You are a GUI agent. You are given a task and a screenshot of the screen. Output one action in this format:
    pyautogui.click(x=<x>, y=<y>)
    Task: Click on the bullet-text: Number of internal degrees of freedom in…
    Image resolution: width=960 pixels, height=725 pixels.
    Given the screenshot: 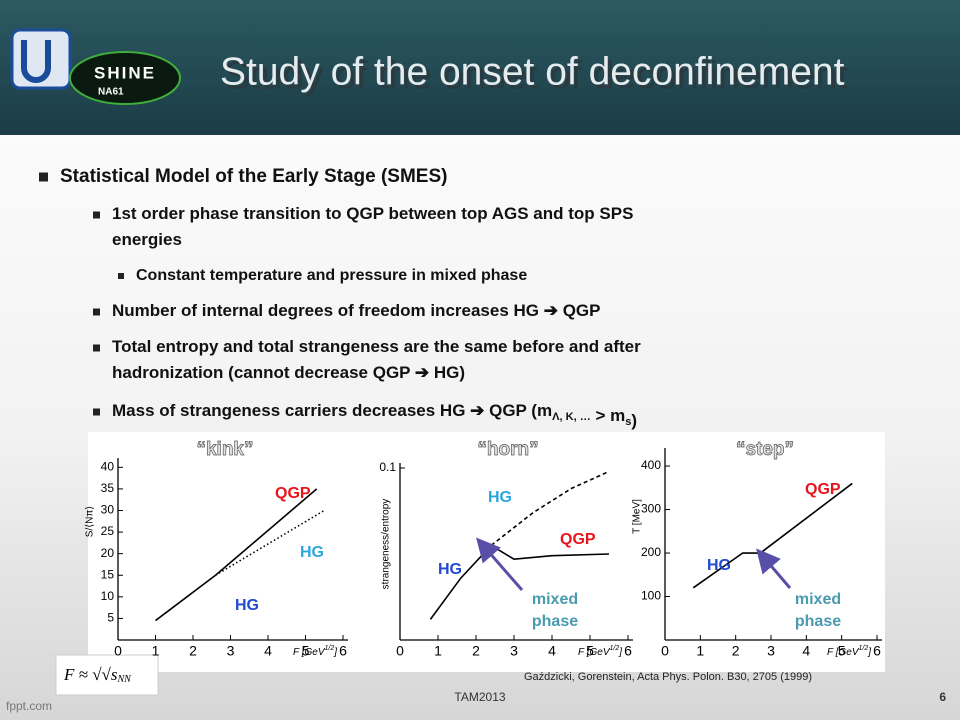 What is the action you would take?
    pyautogui.click(x=356, y=310)
    